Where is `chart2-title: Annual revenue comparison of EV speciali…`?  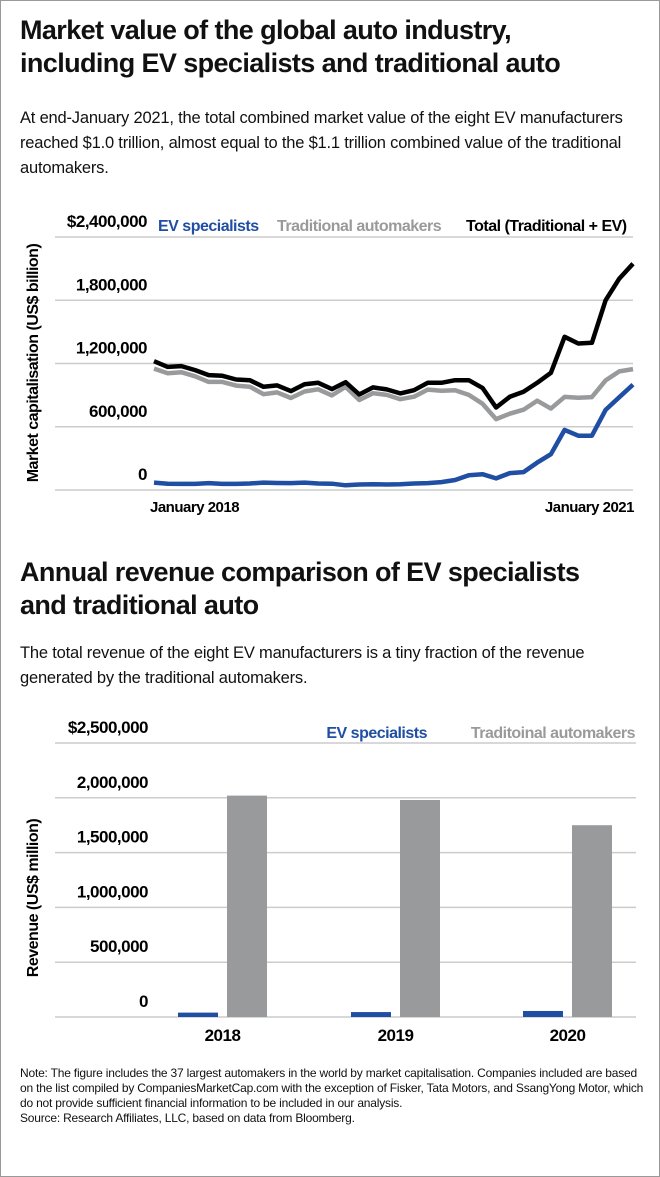 chart2-title: Annual revenue comparison of EV speciali… is located at coordinates (335, 589).